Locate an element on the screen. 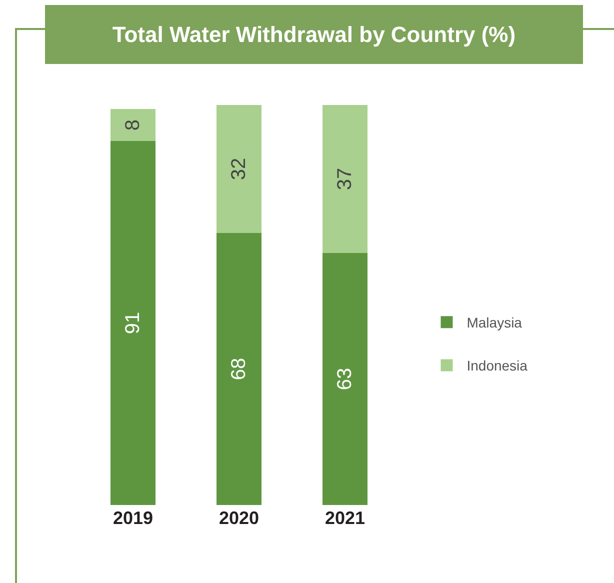 Image resolution: width=614 pixels, height=583 pixels. legend-label: Indonesia is located at coordinates (497, 366).